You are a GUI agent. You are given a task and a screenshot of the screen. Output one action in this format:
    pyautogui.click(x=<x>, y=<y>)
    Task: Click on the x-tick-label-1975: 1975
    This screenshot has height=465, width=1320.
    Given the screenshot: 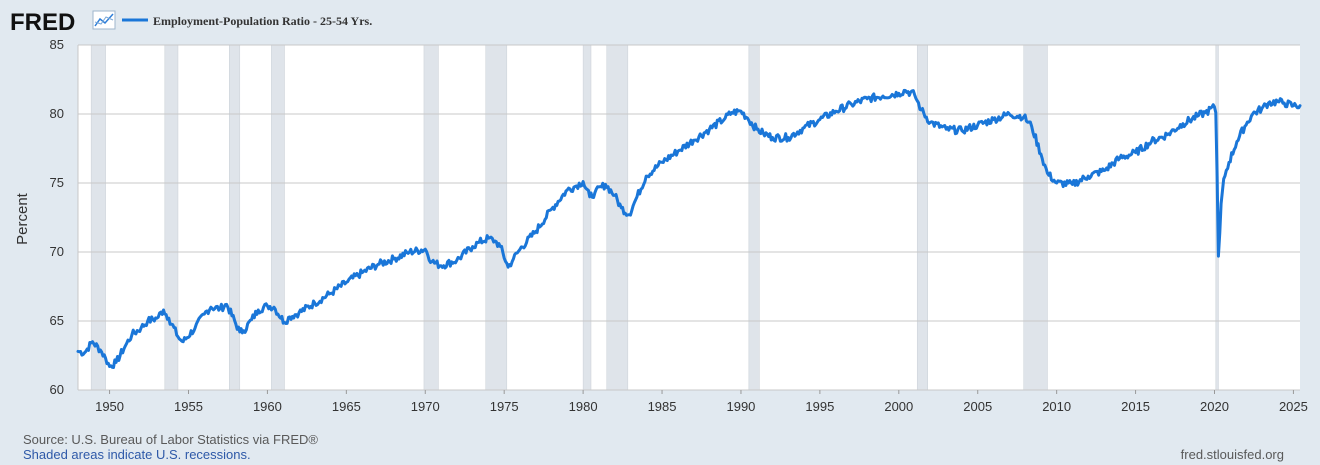 What is the action you would take?
    pyautogui.click(x=504, y=406)
    